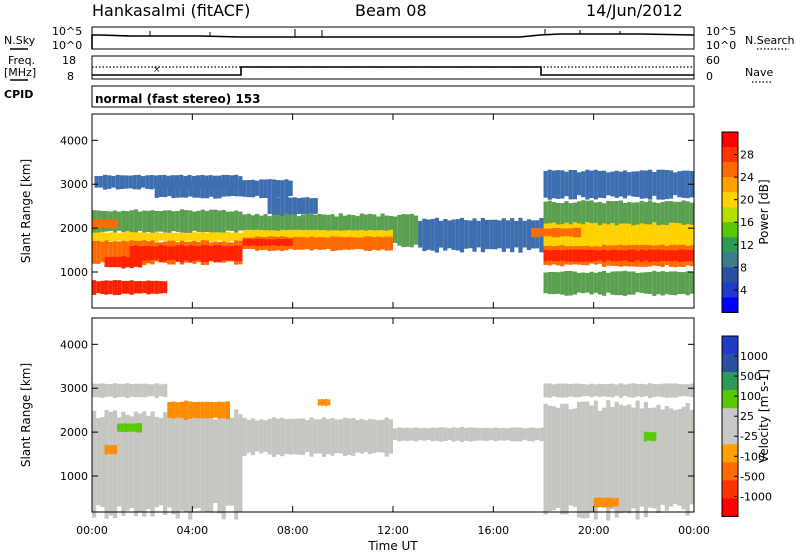  What do you see at coordinates (730, 215) in the screenshot?
I see `colorbar-swatch` at bounding box center [730, 215].